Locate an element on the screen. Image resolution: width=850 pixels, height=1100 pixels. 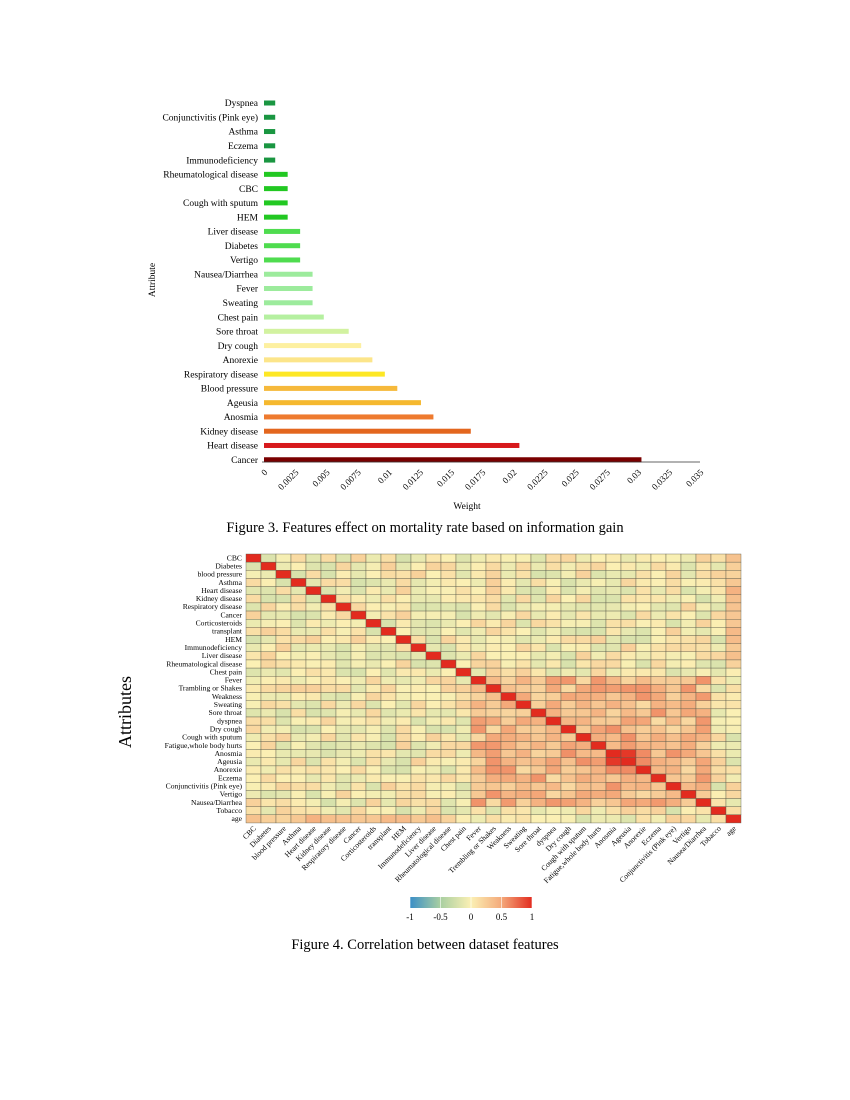
row-label: Eczema is located at coordinates (230, 777).